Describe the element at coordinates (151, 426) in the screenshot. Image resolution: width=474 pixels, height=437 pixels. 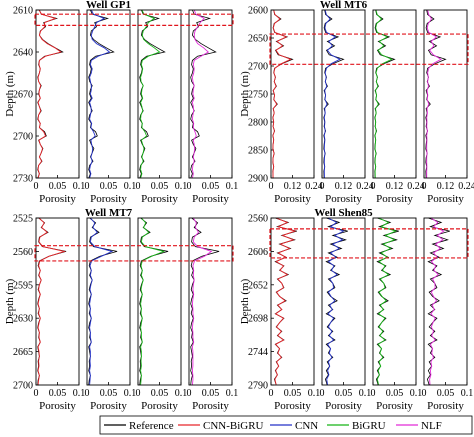
I see `legend-label: Reference` at that location.